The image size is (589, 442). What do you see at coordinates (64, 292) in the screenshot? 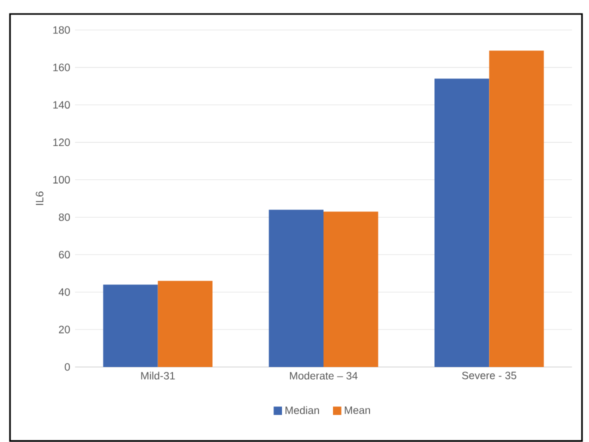
I see `y-tick-label: 40` at bounding box center [64, 292].